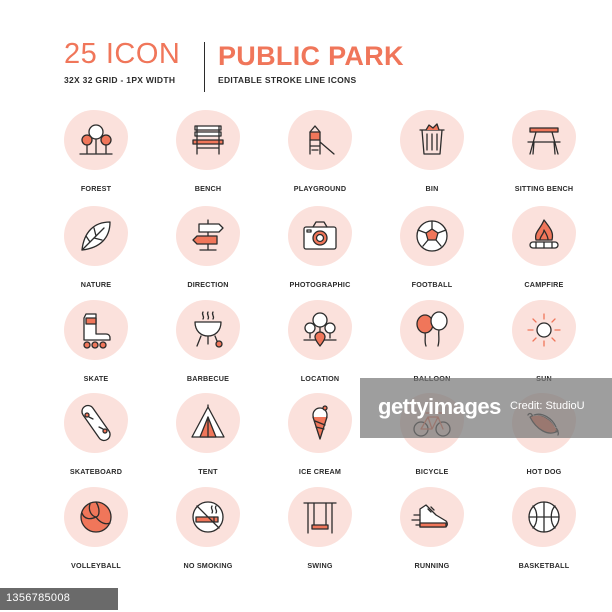  Describe the element at coordinates (208, 284) in the screenshot. I see `icon-label: DIRECTION` at that location.